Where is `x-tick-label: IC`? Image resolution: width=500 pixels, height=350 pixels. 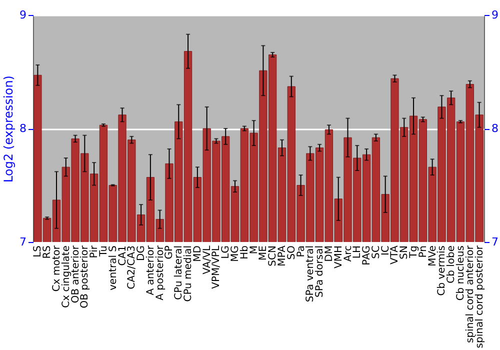 x-tick-label: IC is located at coordinates (386, 250).